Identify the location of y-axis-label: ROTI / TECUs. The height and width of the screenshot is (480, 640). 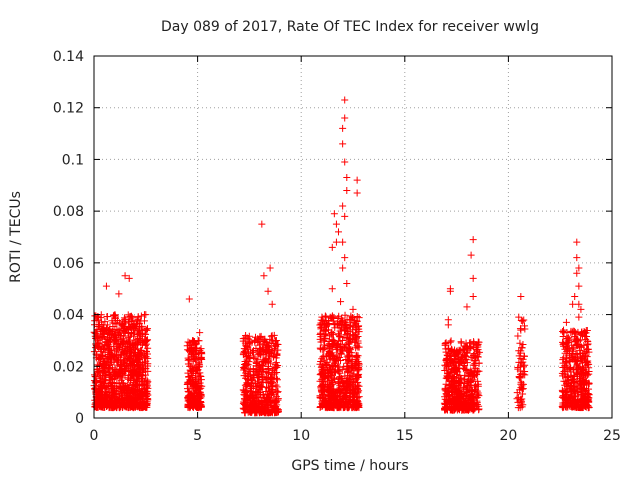
(16, 237).